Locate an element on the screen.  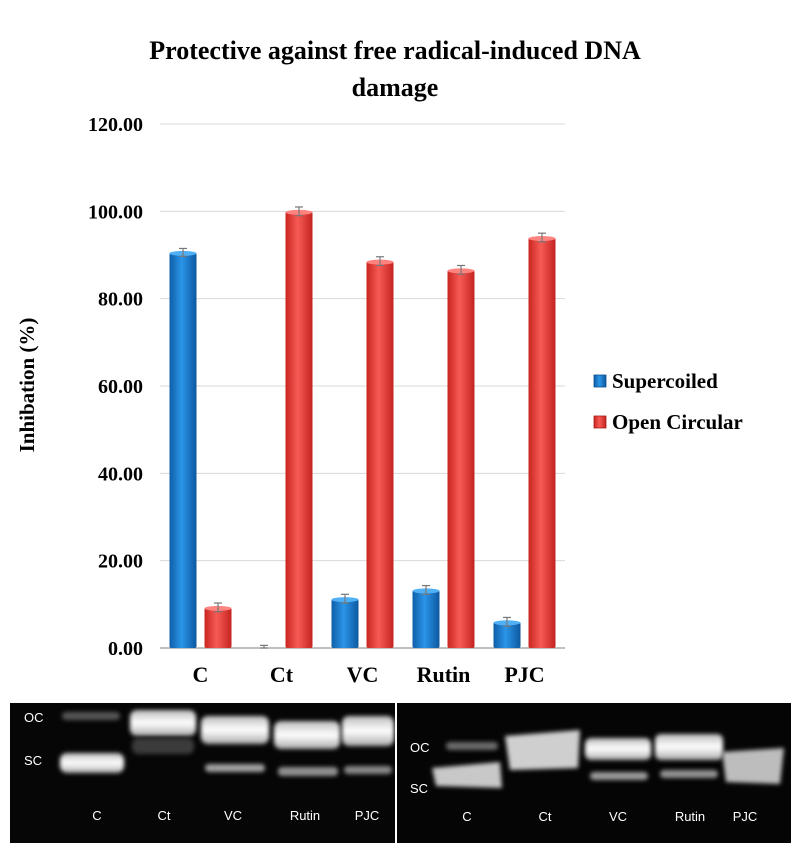
gel-left-bands is located at coordinates (227, 743).